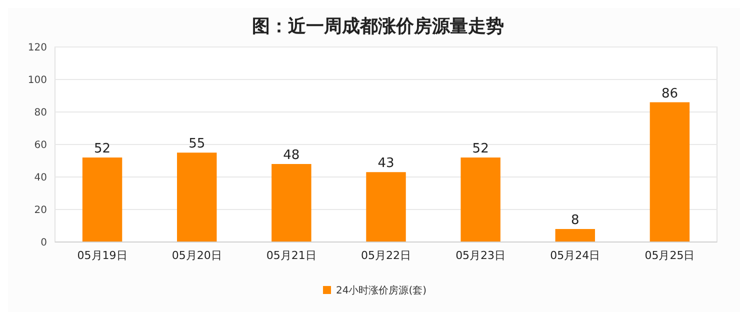 Image resolution: width=740 pixels, height=312 pixels. I want to click on x-tick-label: 05月21日, so click(291, 255).